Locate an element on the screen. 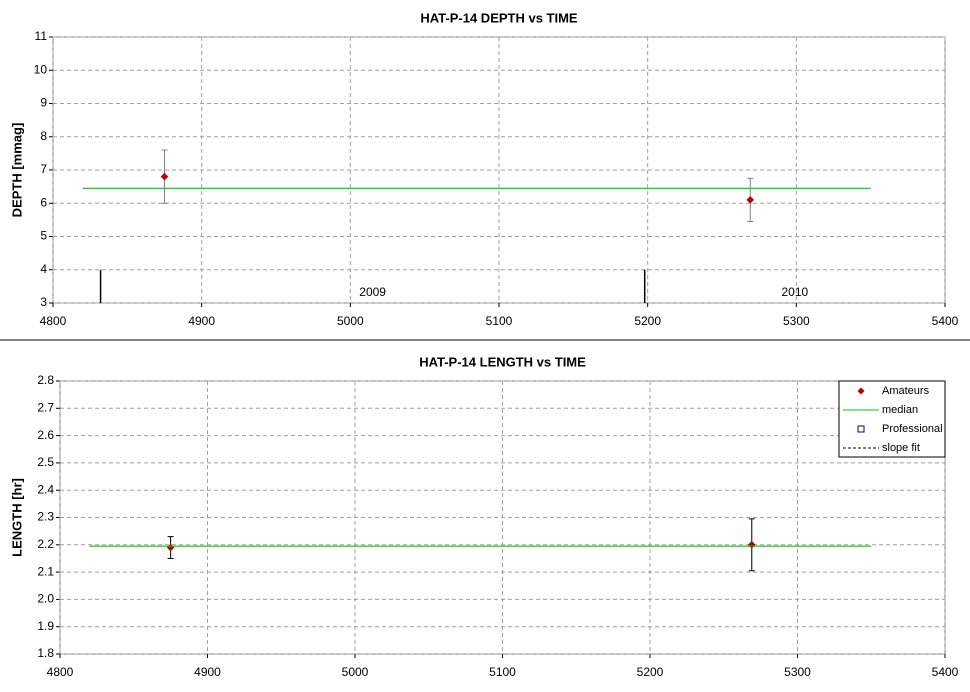  y-tick-label: 2.0 is located at coordinates (45, 599).